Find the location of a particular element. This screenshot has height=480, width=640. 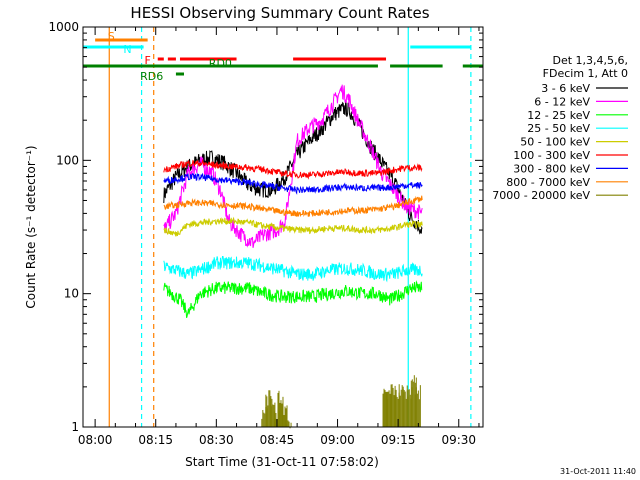

legend-label-7000-20000-kev: 7000 - 20000 keV is located at coordinates (541, 195).